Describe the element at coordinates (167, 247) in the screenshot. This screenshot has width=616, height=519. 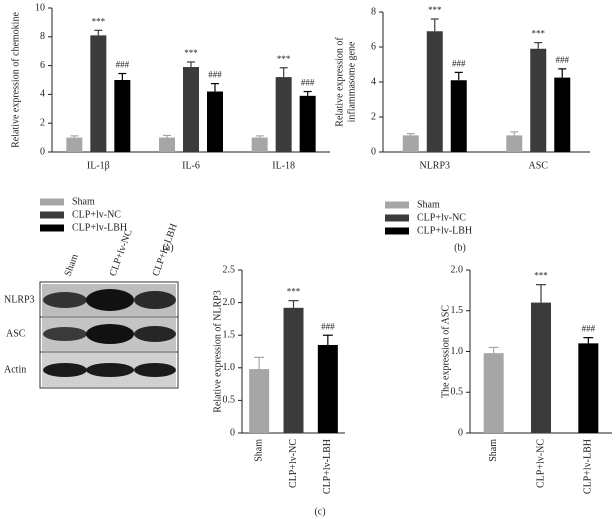
I see `panel-label: (a)` at that location.